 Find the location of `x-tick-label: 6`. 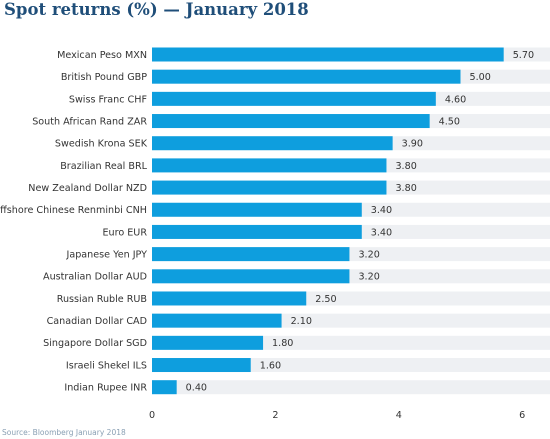

x-tick-label: 6 is located at coordinates (522, 415).